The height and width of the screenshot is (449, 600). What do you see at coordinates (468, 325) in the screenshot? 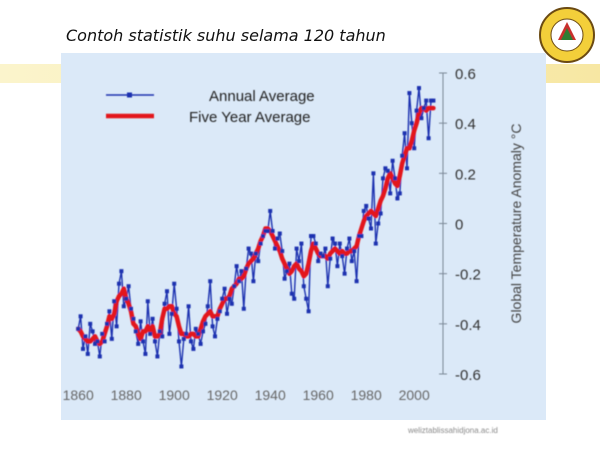
I see `y-tick-label: -0.4` at bounding box center [468, 325].